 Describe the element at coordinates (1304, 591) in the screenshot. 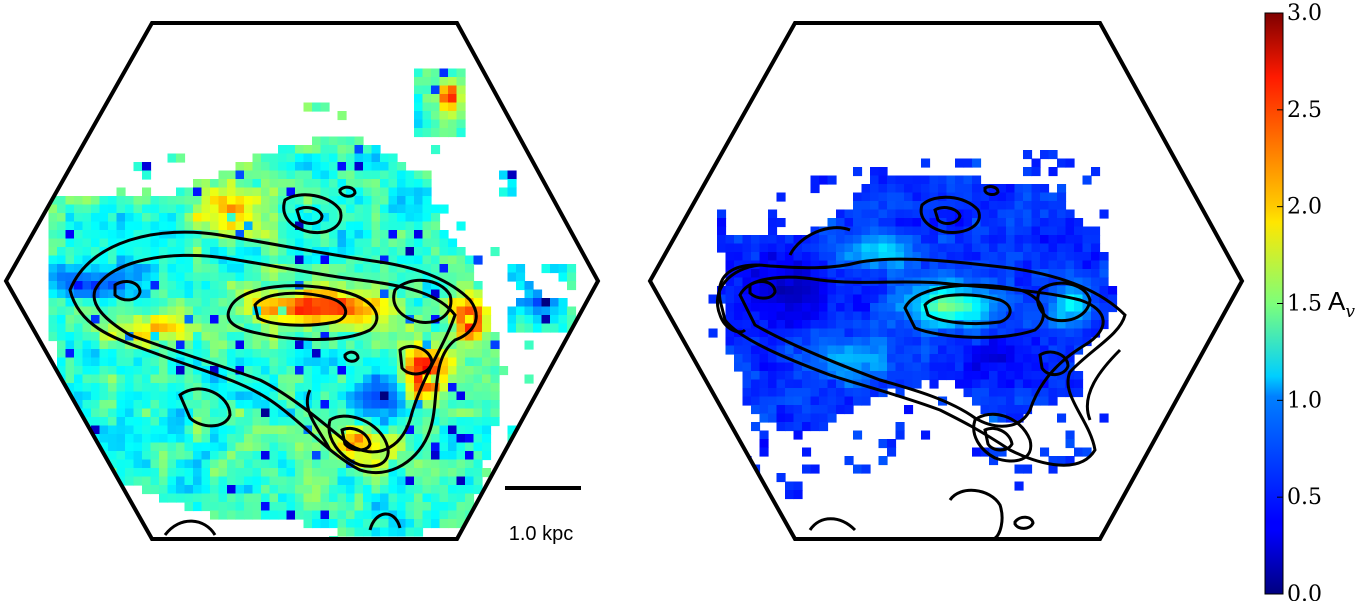

I see `colorbar-tick-label: 0.0` at that location.